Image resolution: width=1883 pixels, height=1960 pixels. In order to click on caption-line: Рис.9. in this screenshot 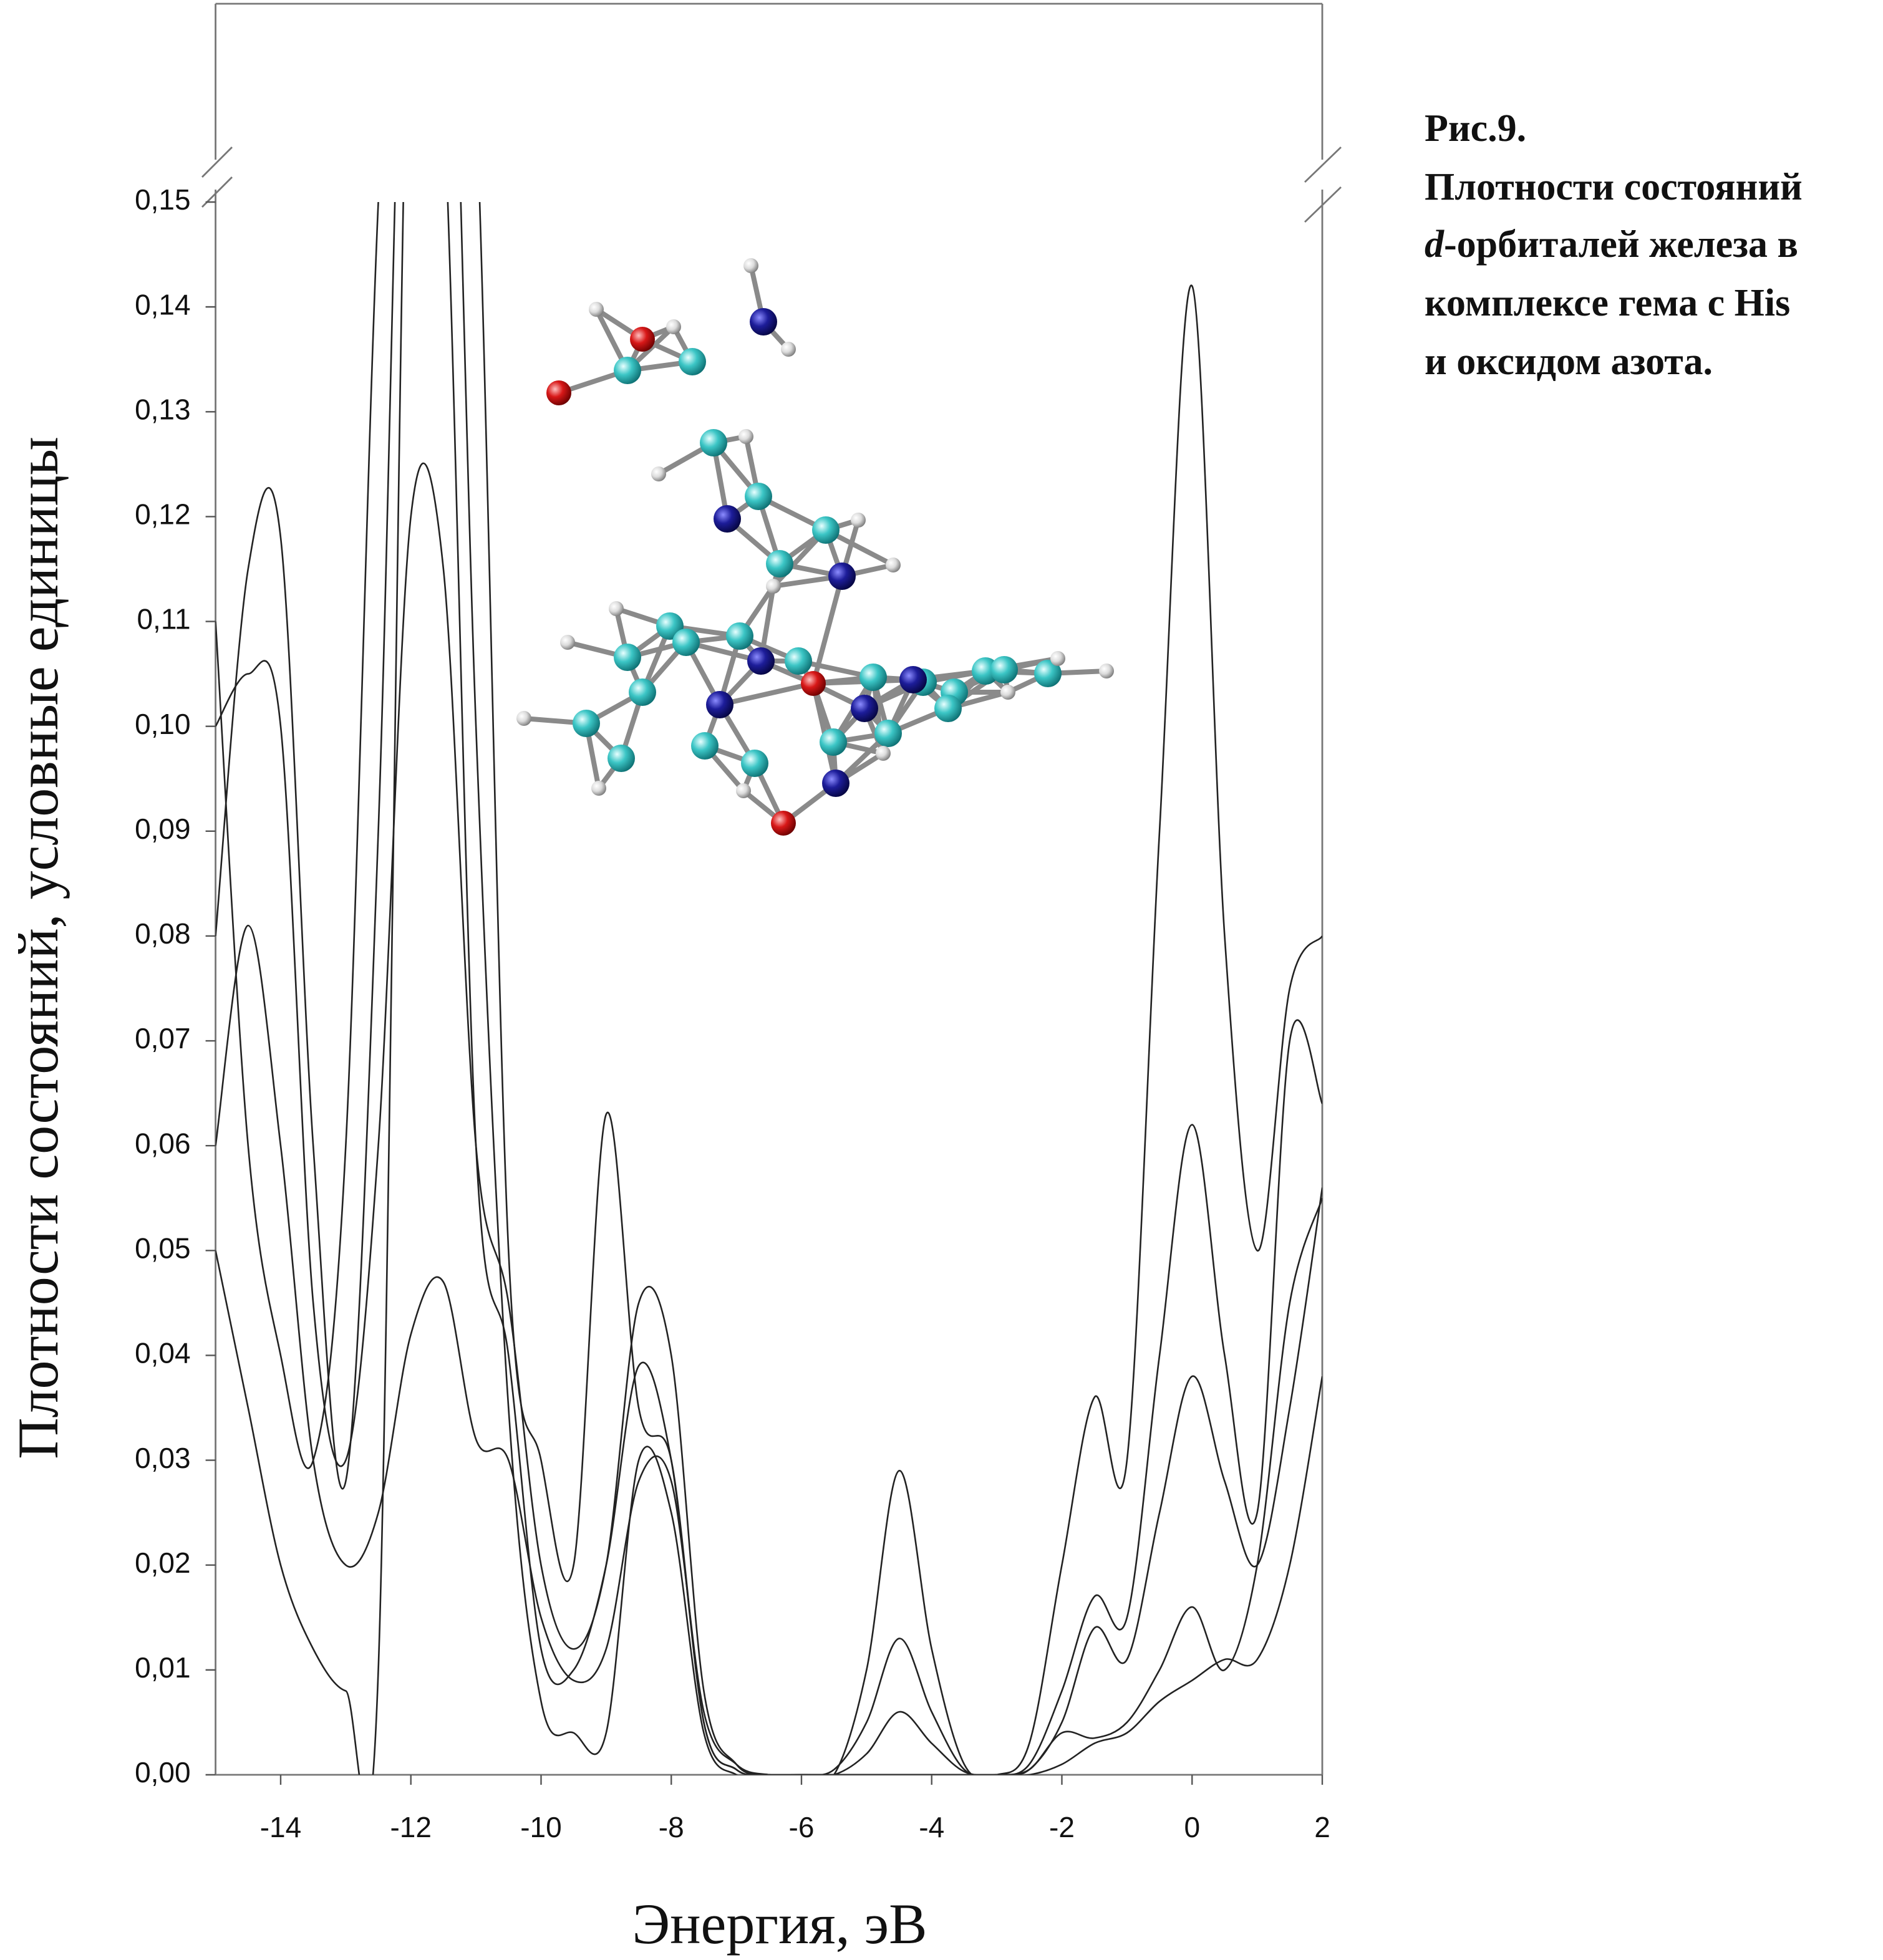, I will do `click(1475, 129)`.